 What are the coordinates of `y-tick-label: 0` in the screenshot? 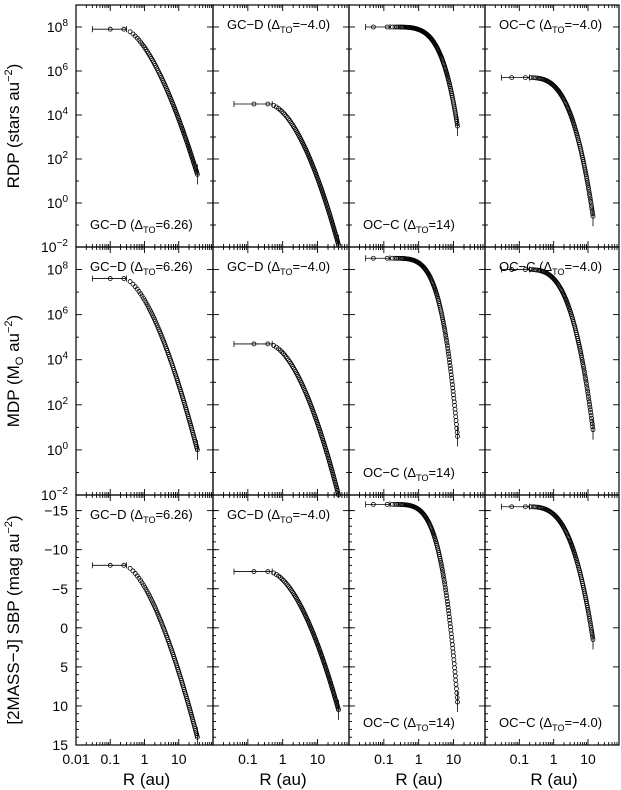 It's located at (64, 628).